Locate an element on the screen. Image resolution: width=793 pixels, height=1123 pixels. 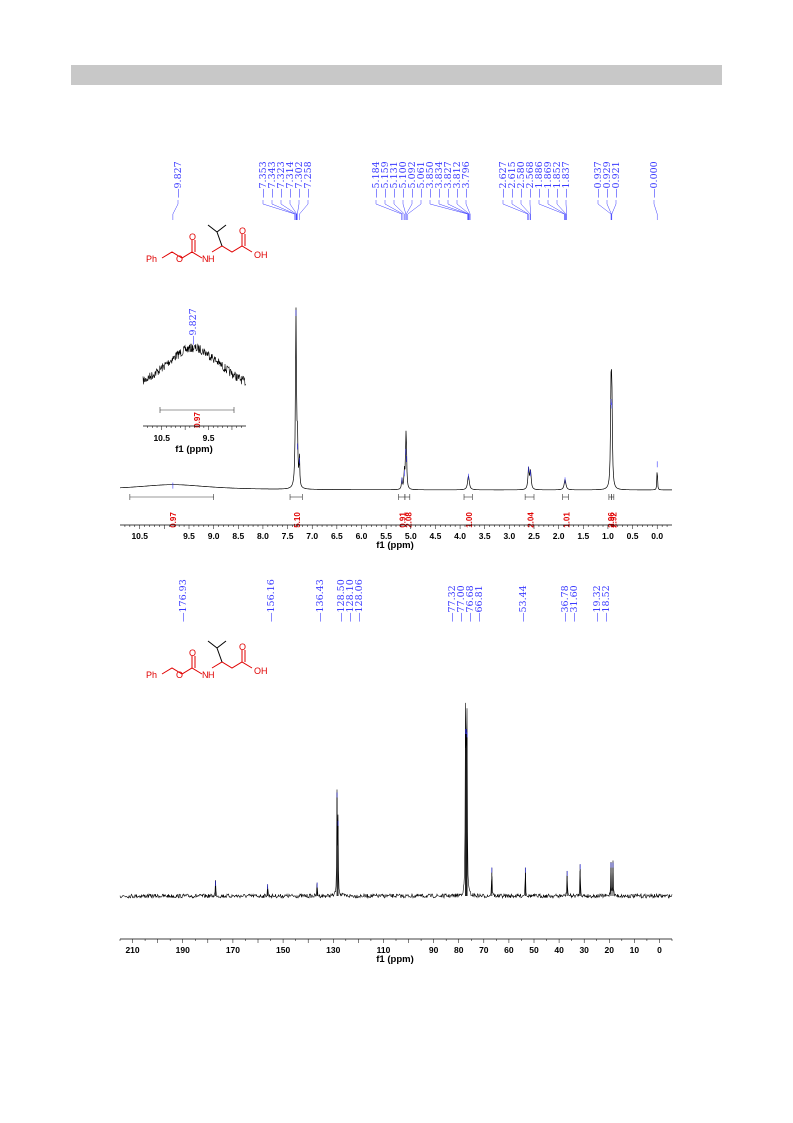
h-integral-value: 1.00 is located at coordinates (469, 520).